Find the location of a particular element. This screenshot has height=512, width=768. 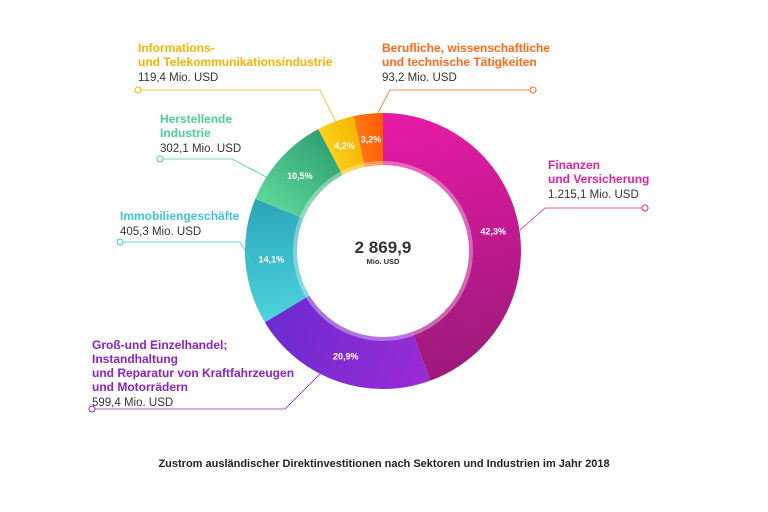

slice-percent-label: 4,2% is located at coordinates (344, 146).